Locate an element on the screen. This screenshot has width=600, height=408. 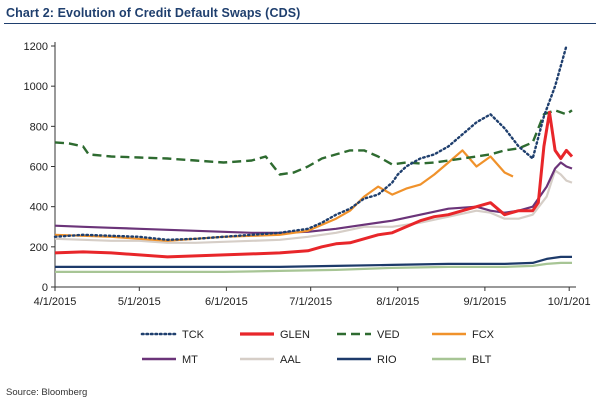
x-tick-label: 6/1/2015 is located at coordinates (226, 302).